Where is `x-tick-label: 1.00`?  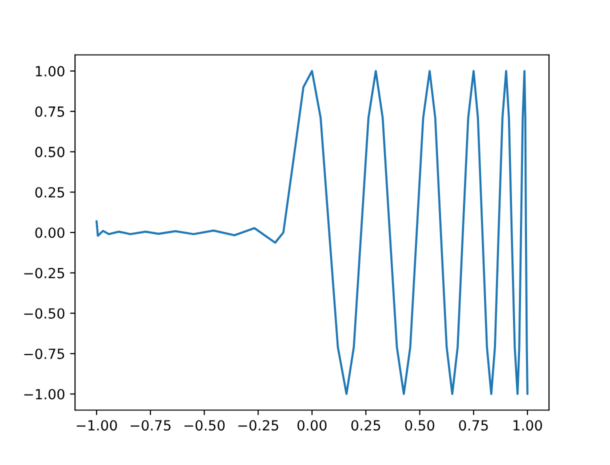 x-tick-label: 1.00 is located at coordinates (528, 425).